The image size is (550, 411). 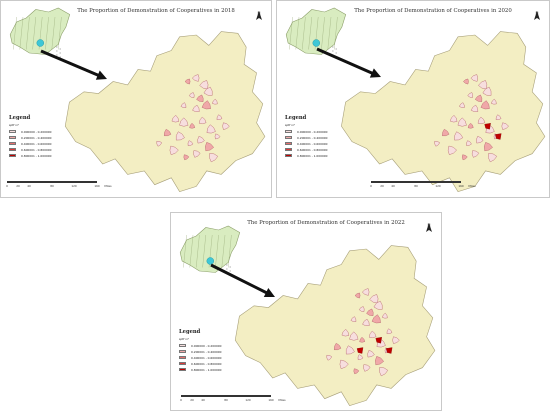 What do you see at coordinates (259, 15) in the screenshot?
I see `north-arrow-icon: N` at bounding box center [259, 15].